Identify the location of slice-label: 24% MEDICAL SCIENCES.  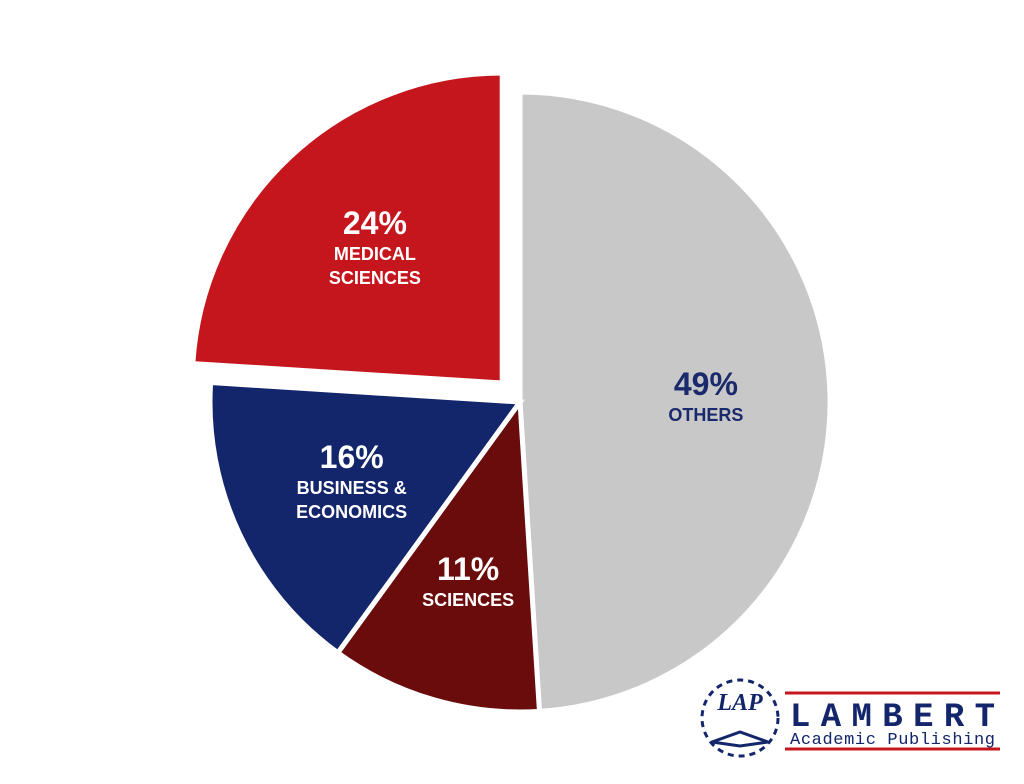
(375, 247).